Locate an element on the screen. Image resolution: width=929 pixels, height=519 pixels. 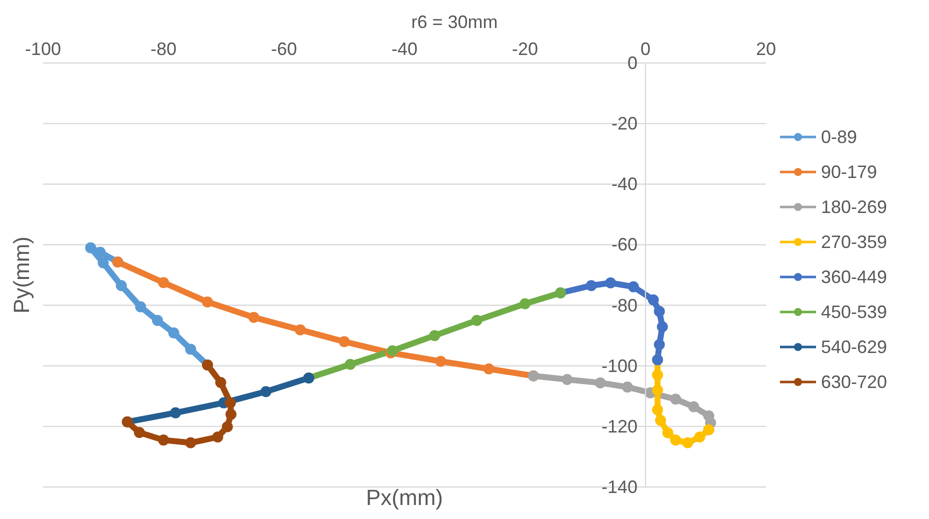
x-tick-label: -100 is located at coordinates (43, 49).